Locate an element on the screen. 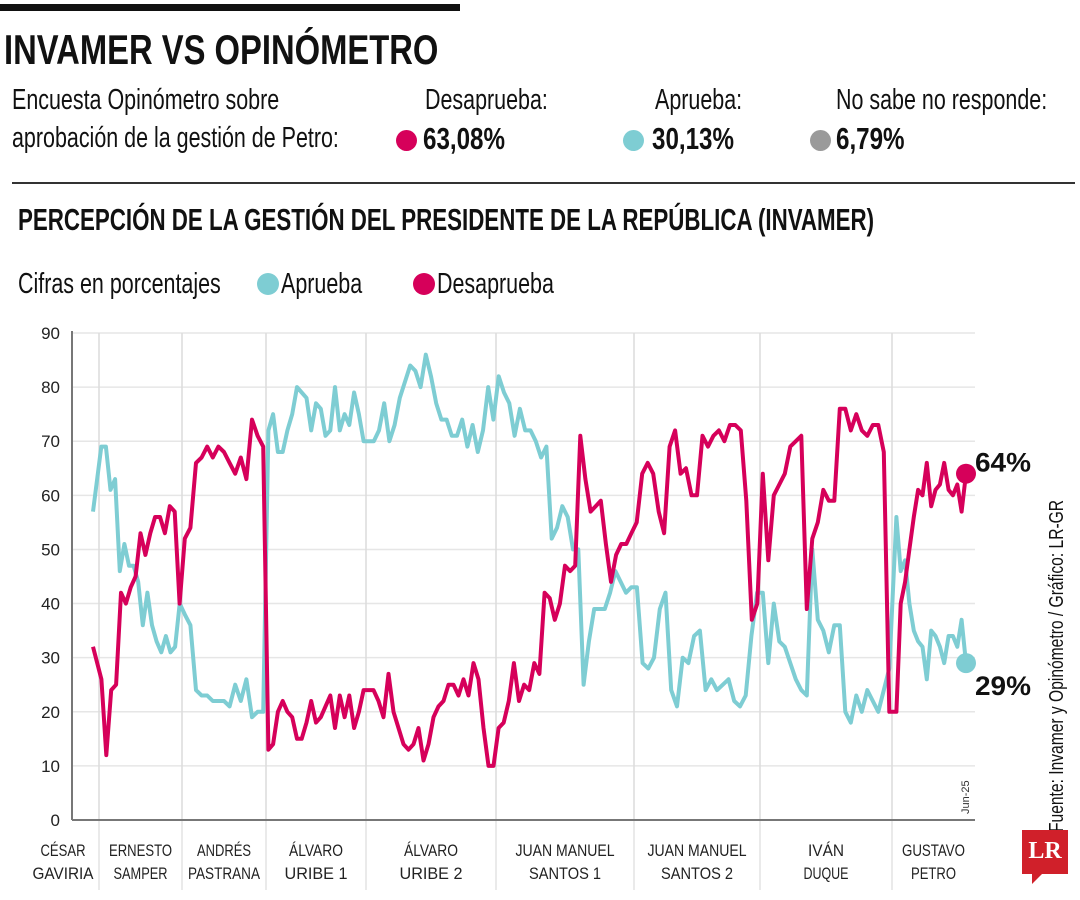  subtitle-line2: aprobación de la gestión de Petro: is located at coordinates (233, 138).